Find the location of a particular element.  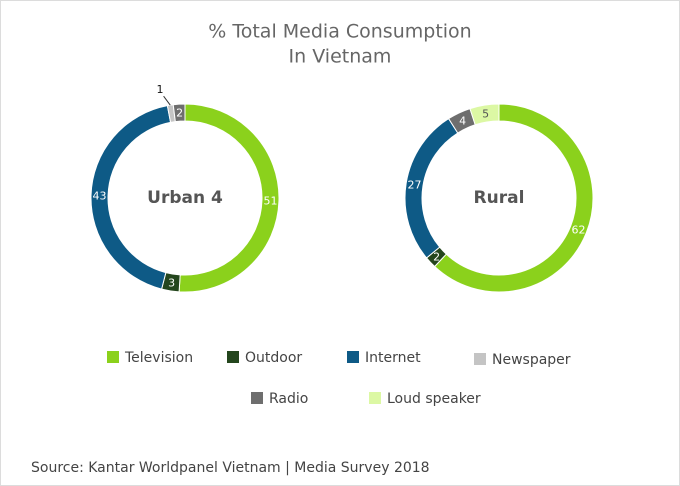

data-label: 3 is located at coordinates (171, 282).